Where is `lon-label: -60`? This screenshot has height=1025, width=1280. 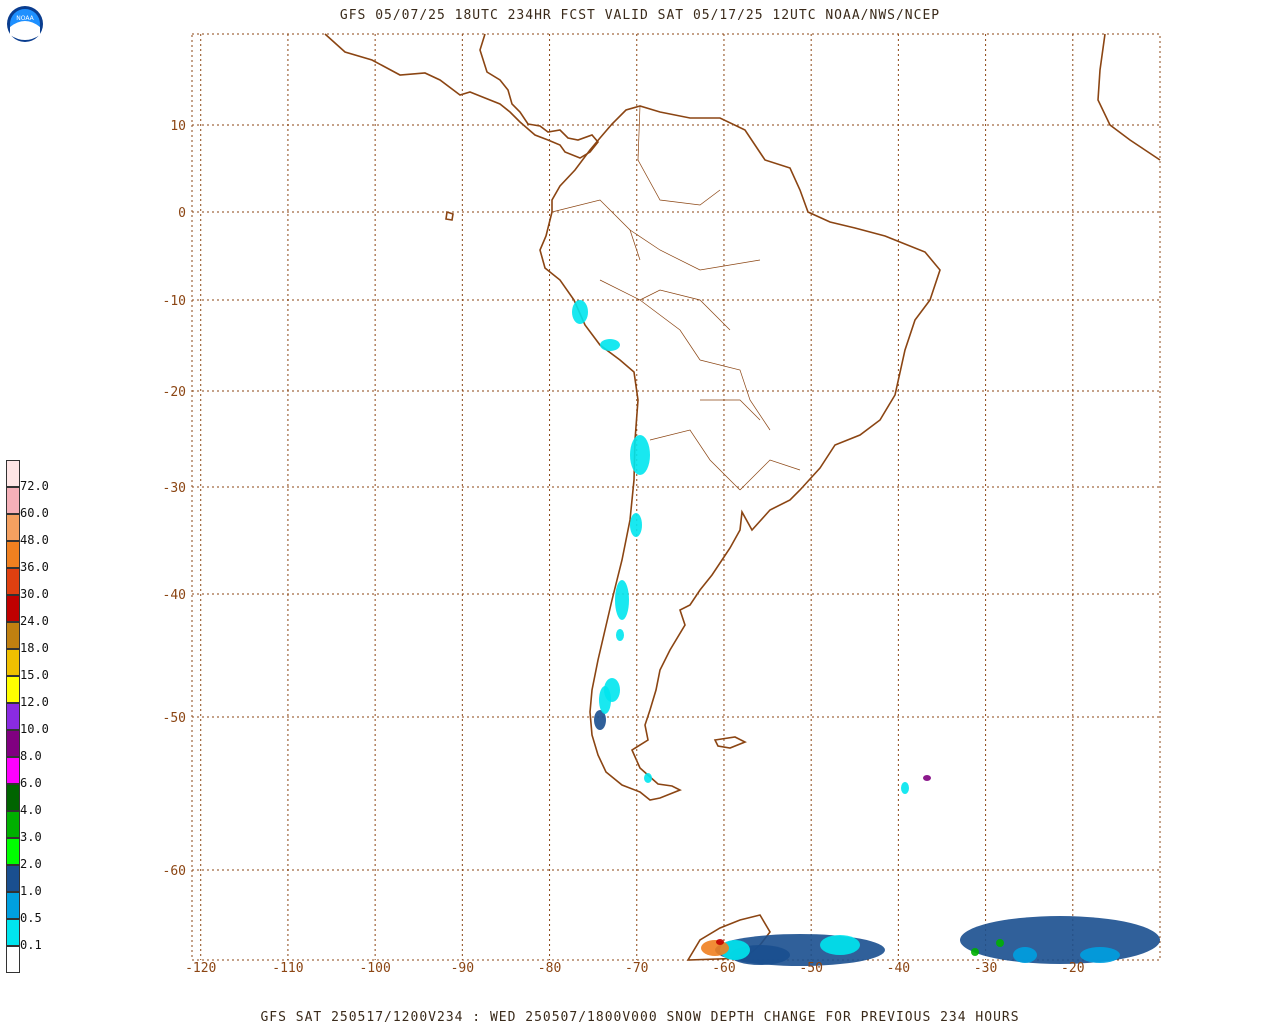
lon-label: -60 is located at coordinates (723, 968).